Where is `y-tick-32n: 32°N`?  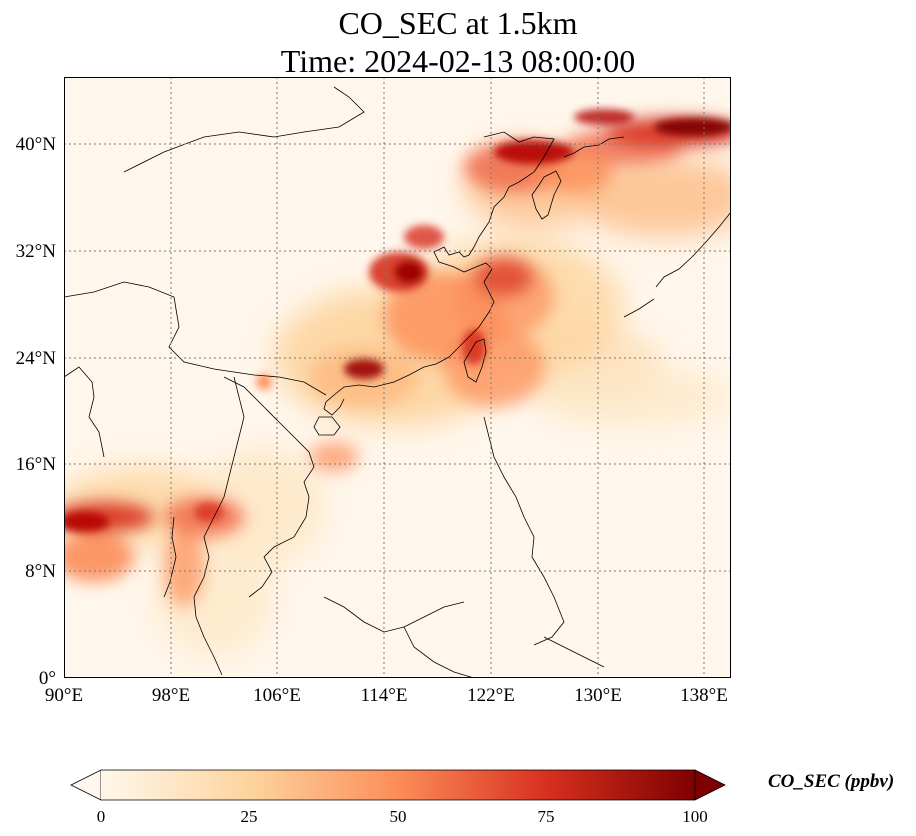
y-tick-32n: 32°N is located at coordinates (35, 251).